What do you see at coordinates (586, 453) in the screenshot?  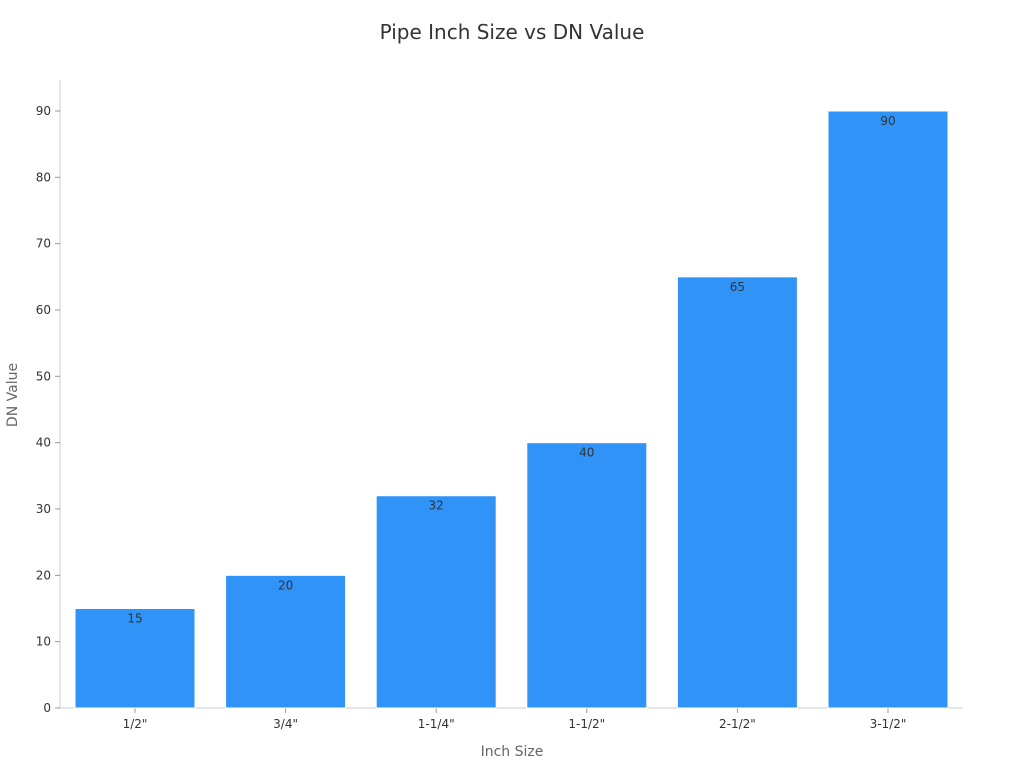 I see `data-label: 40` at bounding box center [586, 453].